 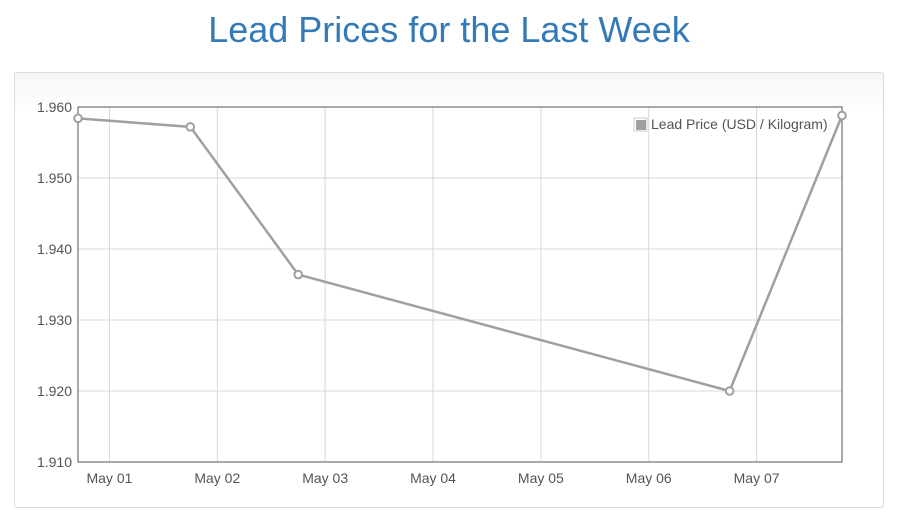 What do you see at coordinates (641, 125) in the screenshot?
I see `legend-swatch` at bounding box center [641, 125].